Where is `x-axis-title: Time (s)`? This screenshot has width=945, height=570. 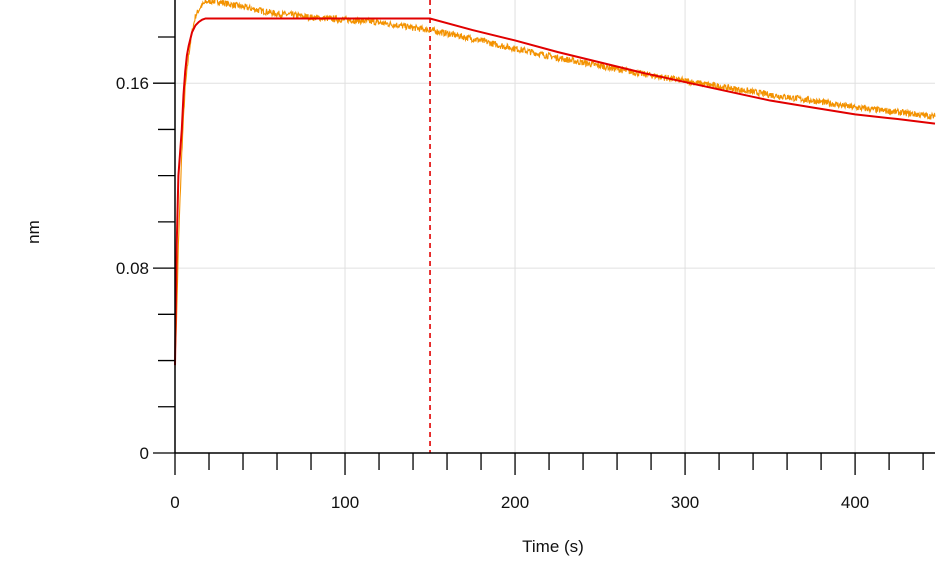 x-axis-title: Time (s) is located at coordinates (553, 546).